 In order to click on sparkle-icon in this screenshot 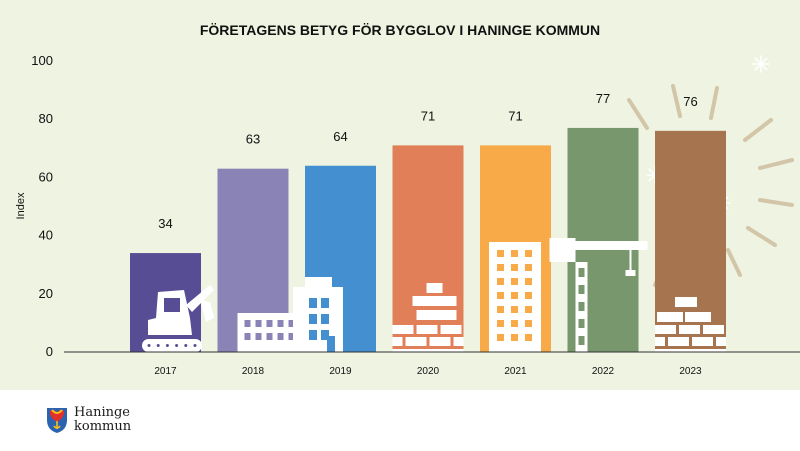, I will do `click(761, 64)`.